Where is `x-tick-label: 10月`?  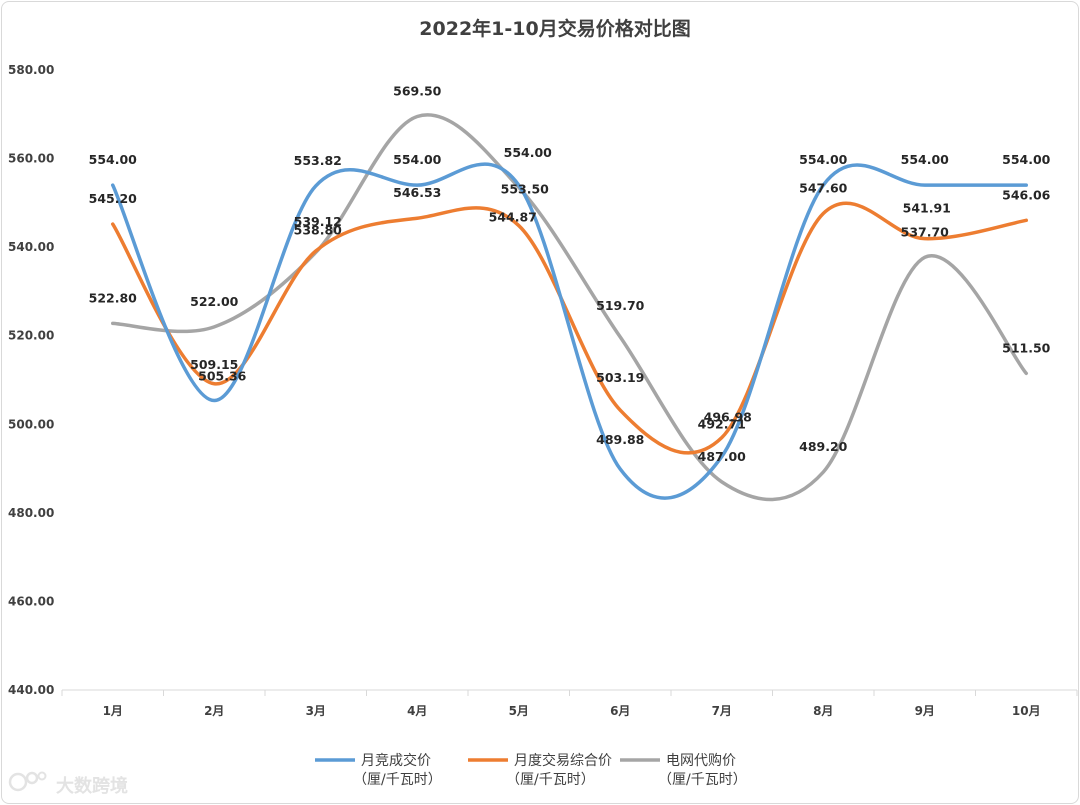
x-tick-label: 10月 is located at coordinates (1026, 711).